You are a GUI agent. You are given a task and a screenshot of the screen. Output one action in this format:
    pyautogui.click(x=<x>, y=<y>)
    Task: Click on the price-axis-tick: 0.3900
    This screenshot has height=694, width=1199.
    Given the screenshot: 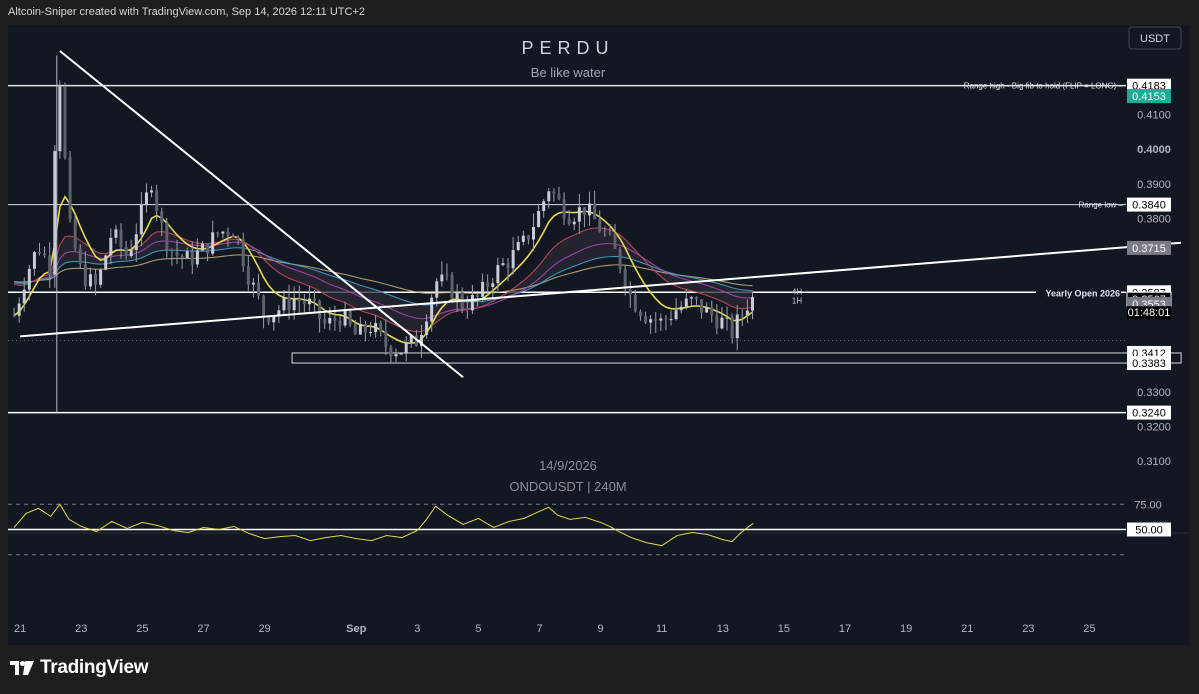 What is the action you would take?
    pyautogui.click(x=1154, y=185)
    